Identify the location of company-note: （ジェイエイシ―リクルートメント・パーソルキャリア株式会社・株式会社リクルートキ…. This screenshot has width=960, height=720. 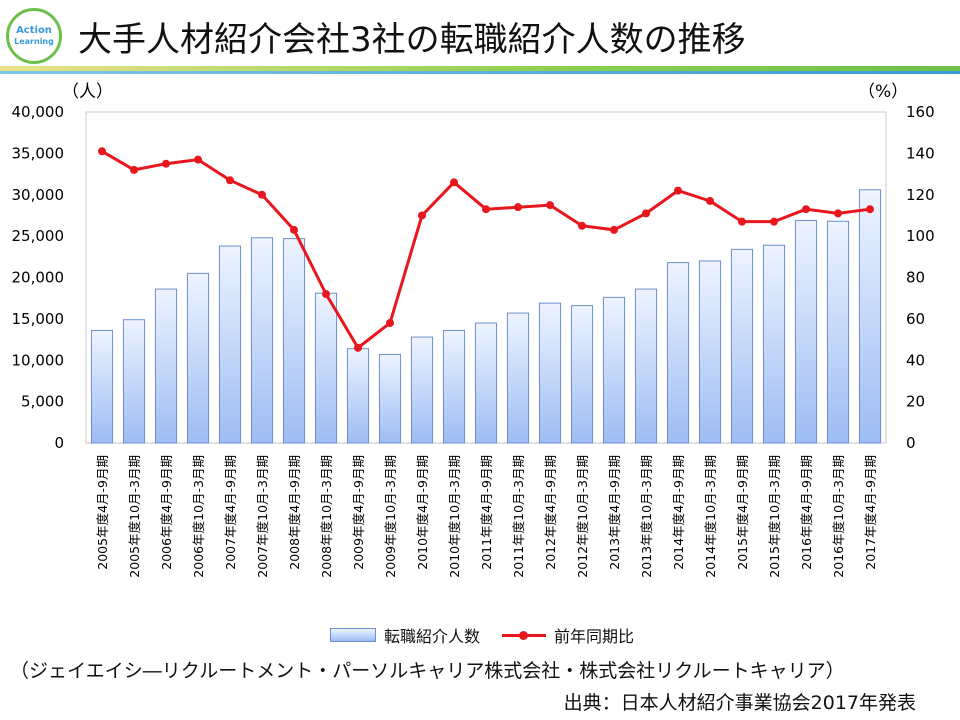
(427, 671).